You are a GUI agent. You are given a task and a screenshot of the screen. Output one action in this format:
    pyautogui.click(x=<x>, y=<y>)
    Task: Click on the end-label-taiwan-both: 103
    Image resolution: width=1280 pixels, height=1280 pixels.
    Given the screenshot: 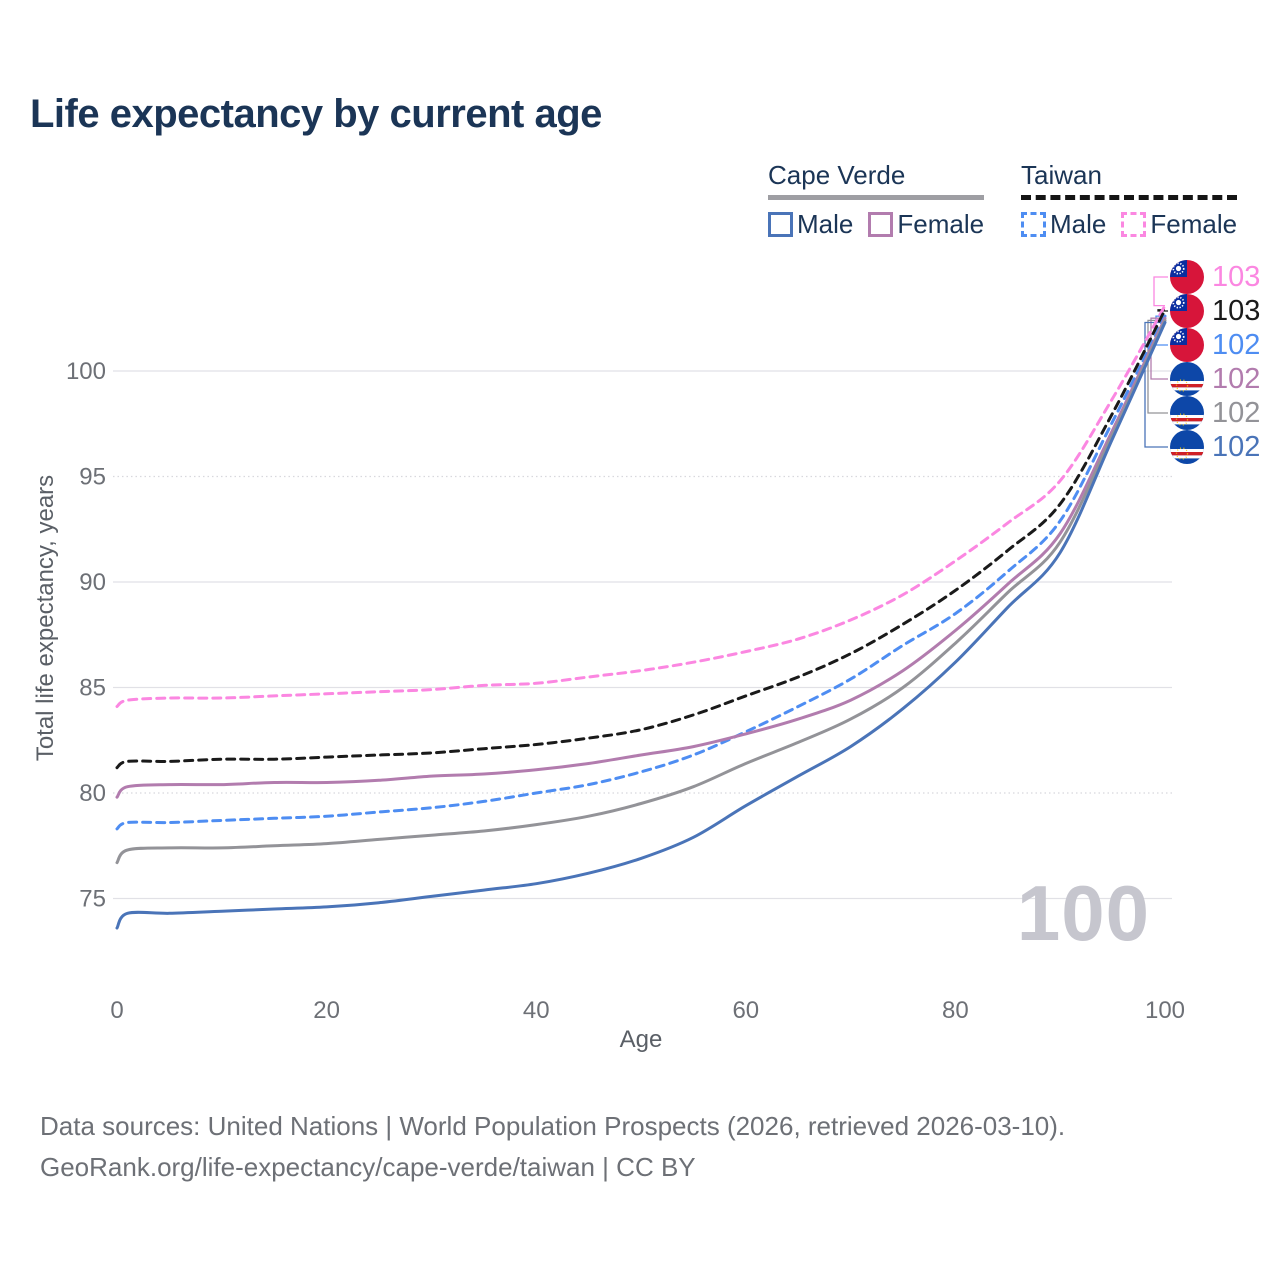 What is the action you would take?
    pyautogui.click(x=1215, y=311)
    